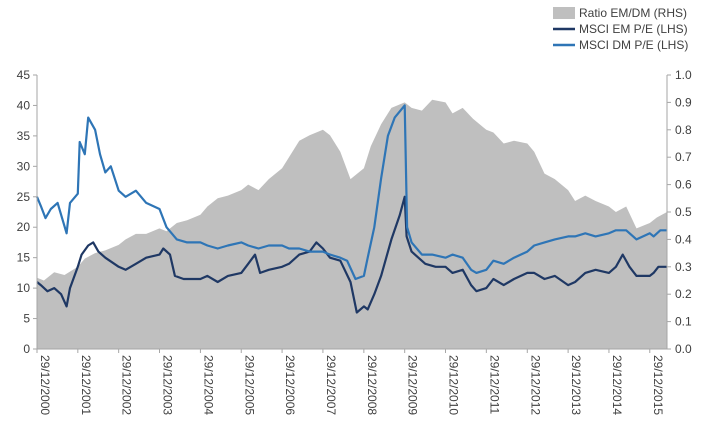  What do you see at coordinates (167, 385) in the screenshot?
I see `x-tick-label: 29/12/2003` at bounding box center [167, 385].